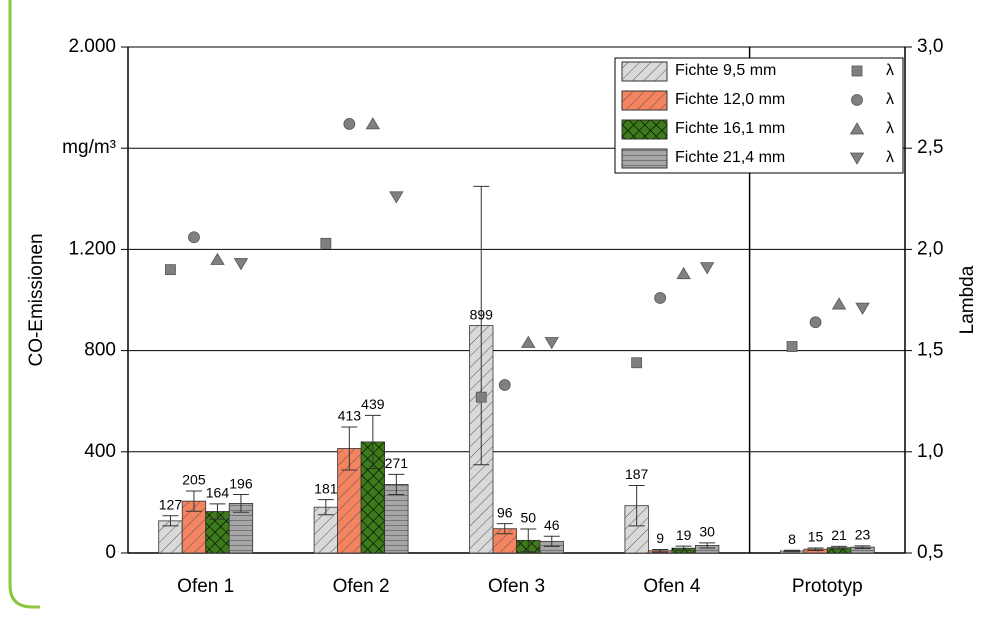 The height and width of the screenshot is (622, 991). Describe the element at coordinates (725, 70) in the screenshot. I see `legend-label: Fichte 9,5 mm` at that location.